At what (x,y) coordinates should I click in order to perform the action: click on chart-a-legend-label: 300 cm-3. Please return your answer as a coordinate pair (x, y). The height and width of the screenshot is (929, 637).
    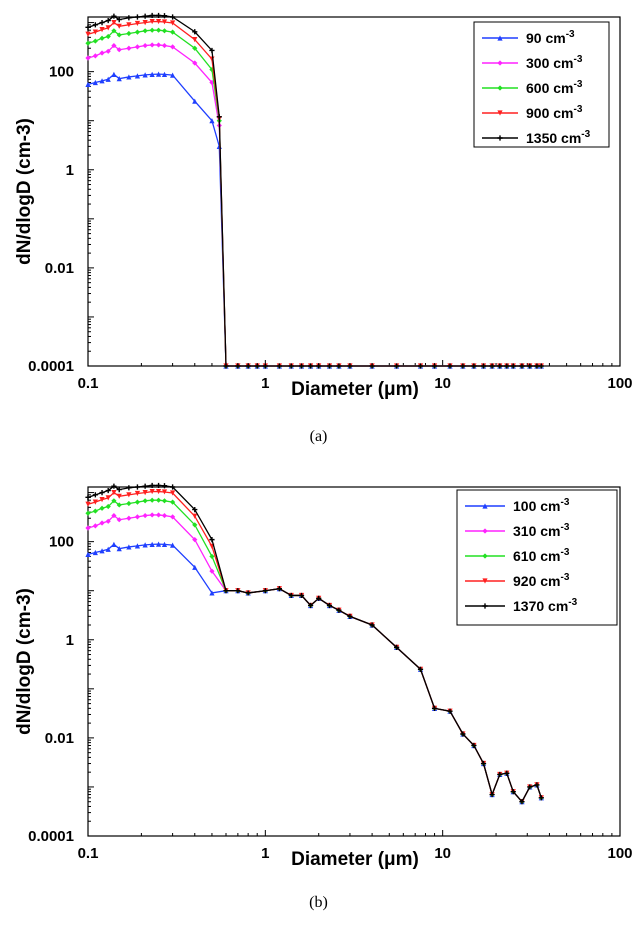
    Looking at the image, I should click on (554, 62).